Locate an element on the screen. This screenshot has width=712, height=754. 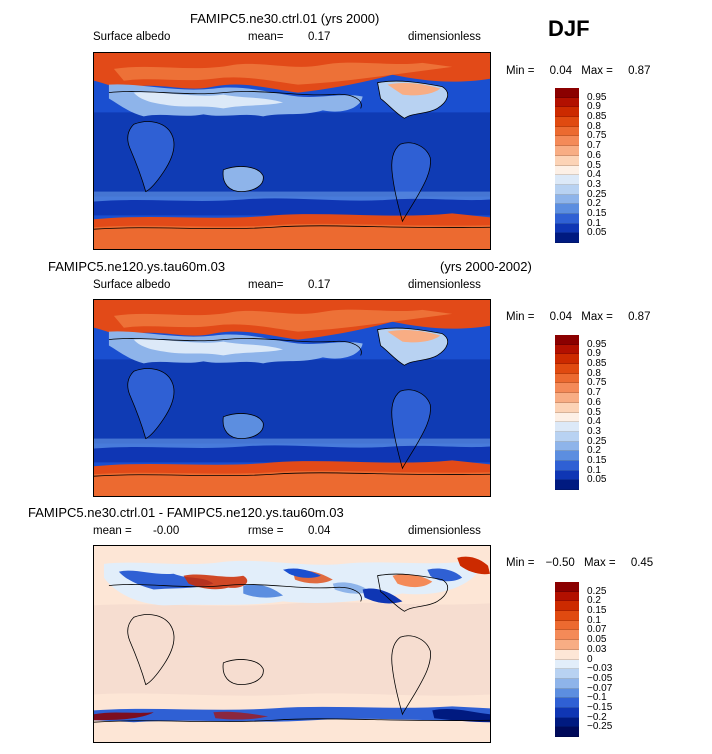
panel3-mean-value: -0.00 is located at coordinates (166, 531).